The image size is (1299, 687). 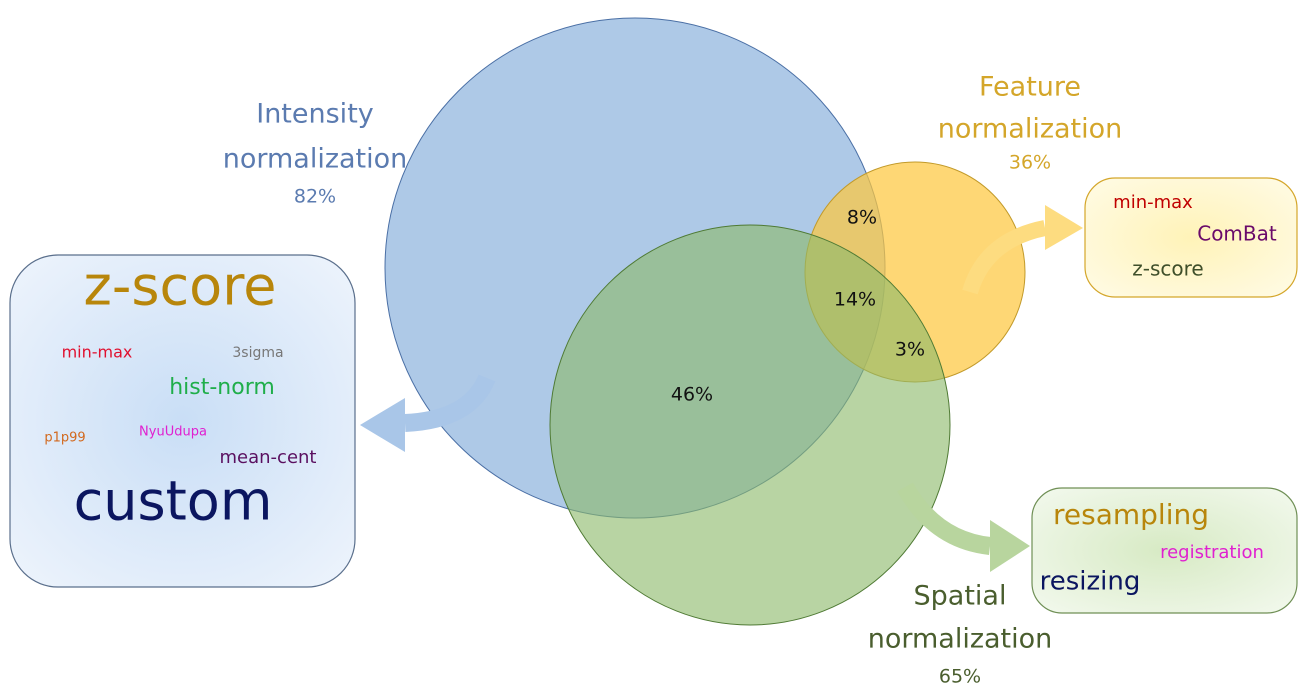 What do you see at coordinates (692, 395) in the screenshot?
I see `intersection-label: 46%` at bounding box center [692, 395].